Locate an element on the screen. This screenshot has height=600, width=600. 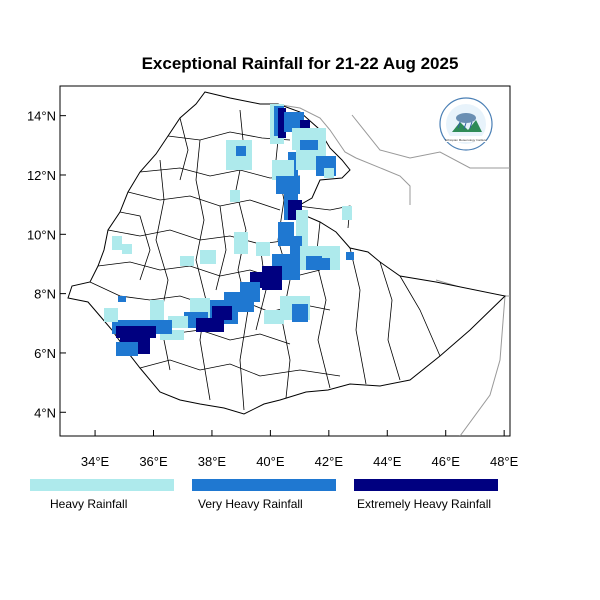
y-axis-ticks: 14°N 12°N 10°N 8°N 6°N 4°N is located at coordinates (46, 264).